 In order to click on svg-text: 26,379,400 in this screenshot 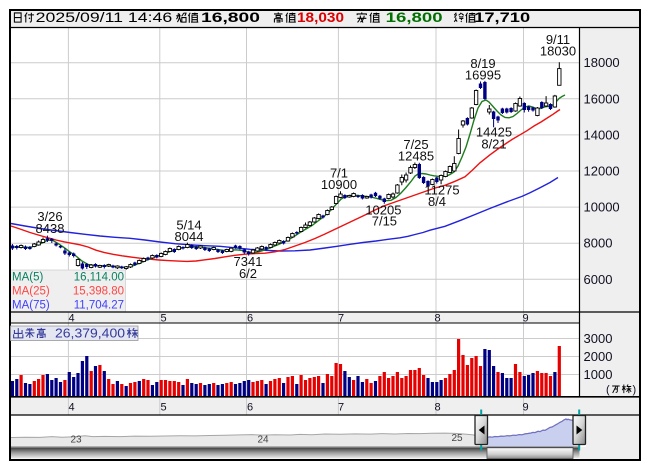, I will do `click(90, 334)`.